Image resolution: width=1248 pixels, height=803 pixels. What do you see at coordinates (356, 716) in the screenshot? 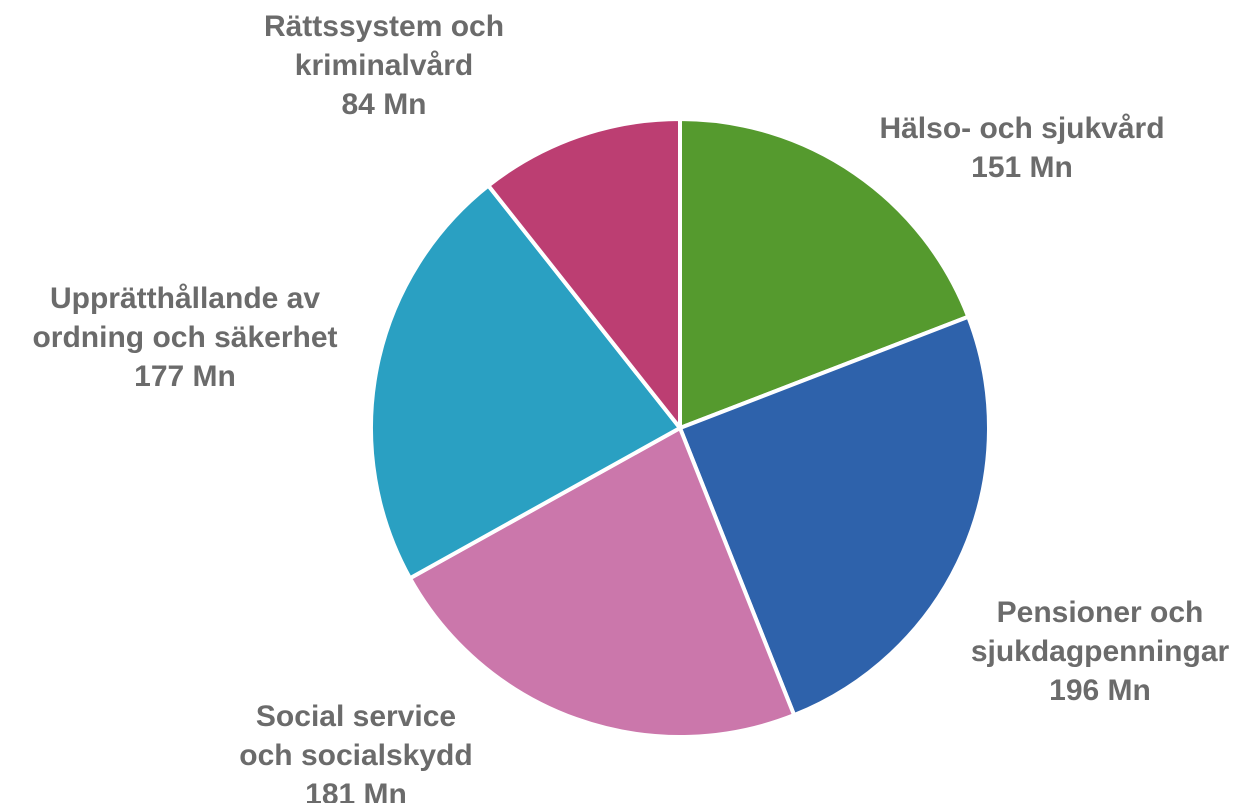
I see `slice-category-label: Social service` at bounding box center [356, 716].